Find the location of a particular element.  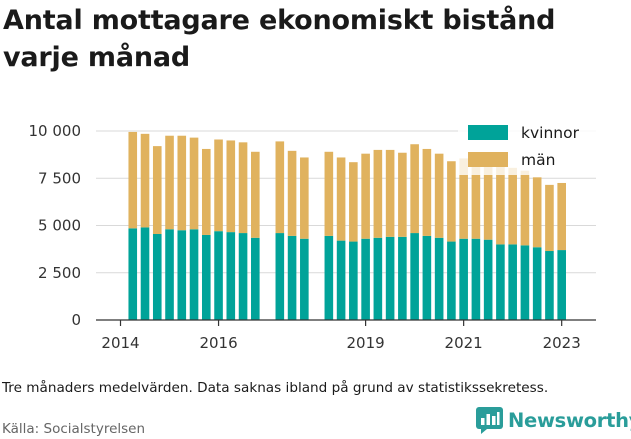

x-tick-label: 2021 is located at coordinates (464, 343).